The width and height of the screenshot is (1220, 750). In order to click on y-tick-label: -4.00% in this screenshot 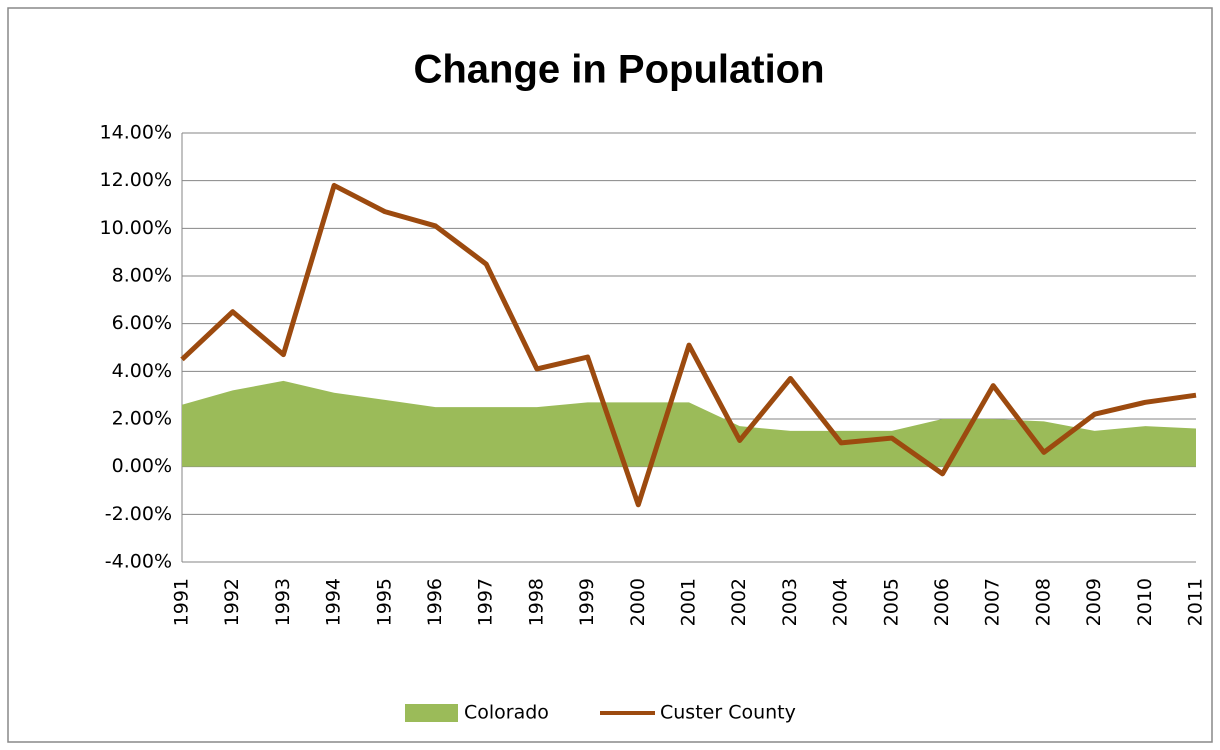, I will do `click(138, 562)`.